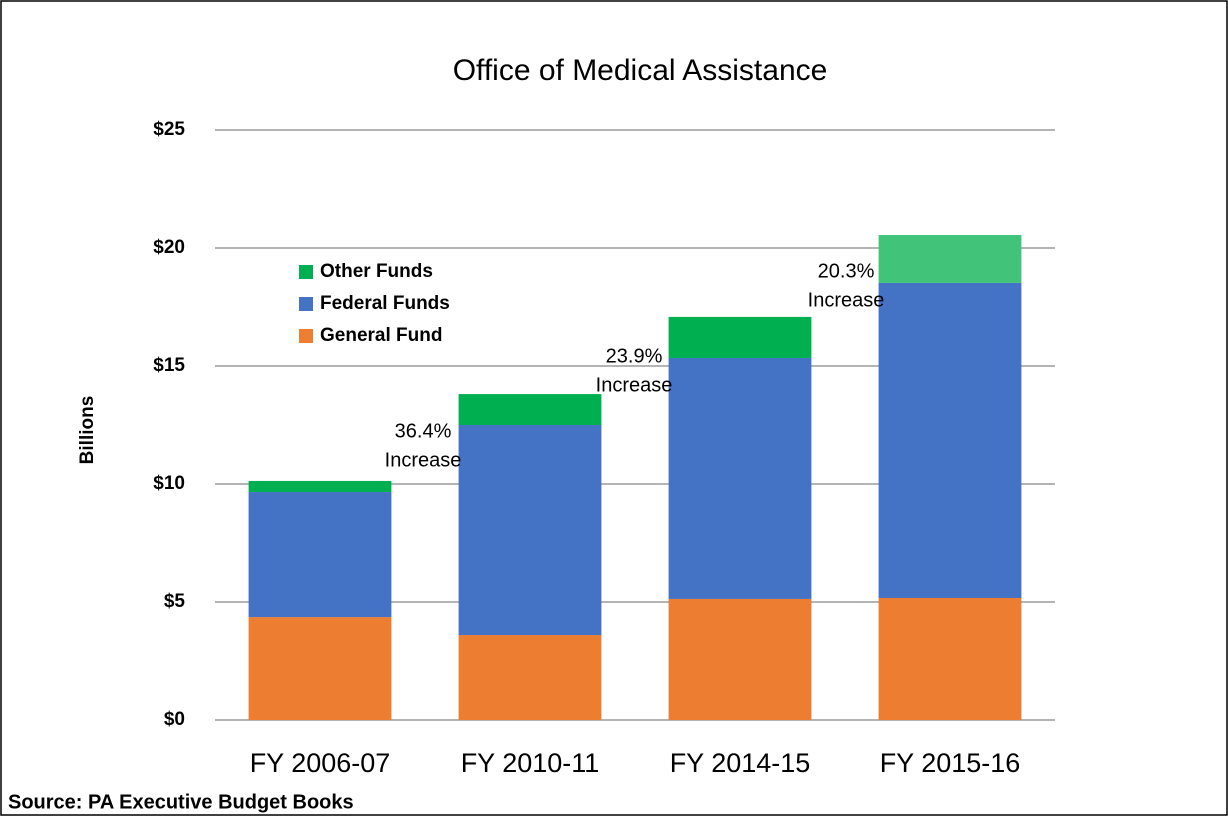 The width and height of the screenshot is (1228, 816). What do you see at coordinates (381, 335) in the screenshot?
I see `legend-label: General Fund` at bounding box center [381, 335].